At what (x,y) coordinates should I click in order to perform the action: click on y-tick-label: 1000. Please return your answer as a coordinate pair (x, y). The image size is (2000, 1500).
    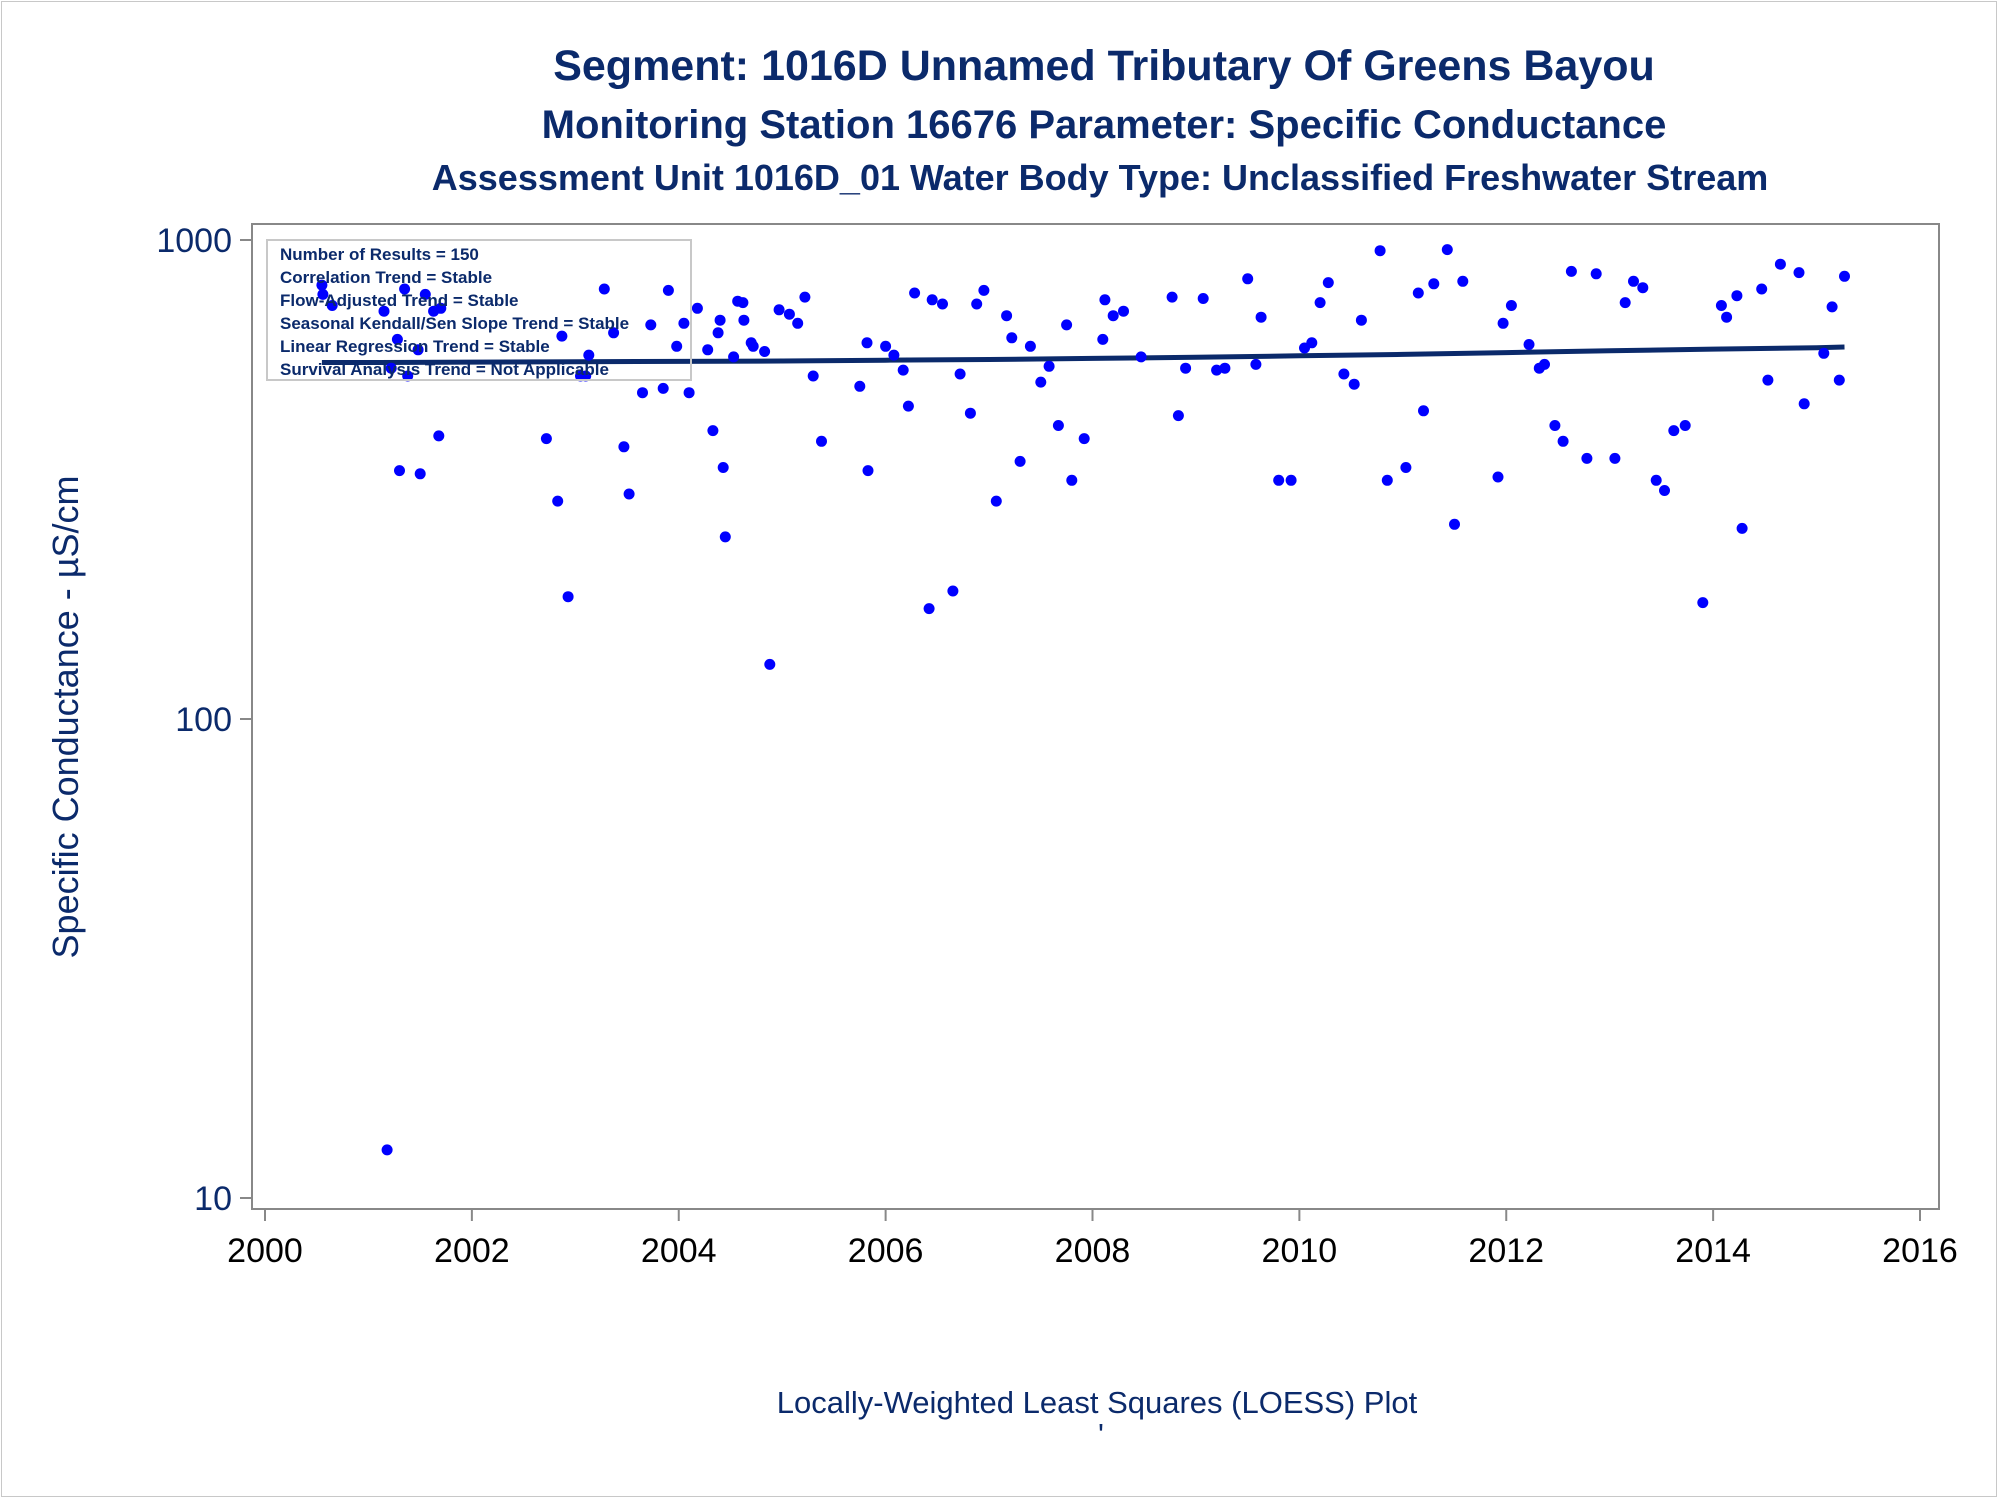
    Looking at the image, I should click on (194, 241).